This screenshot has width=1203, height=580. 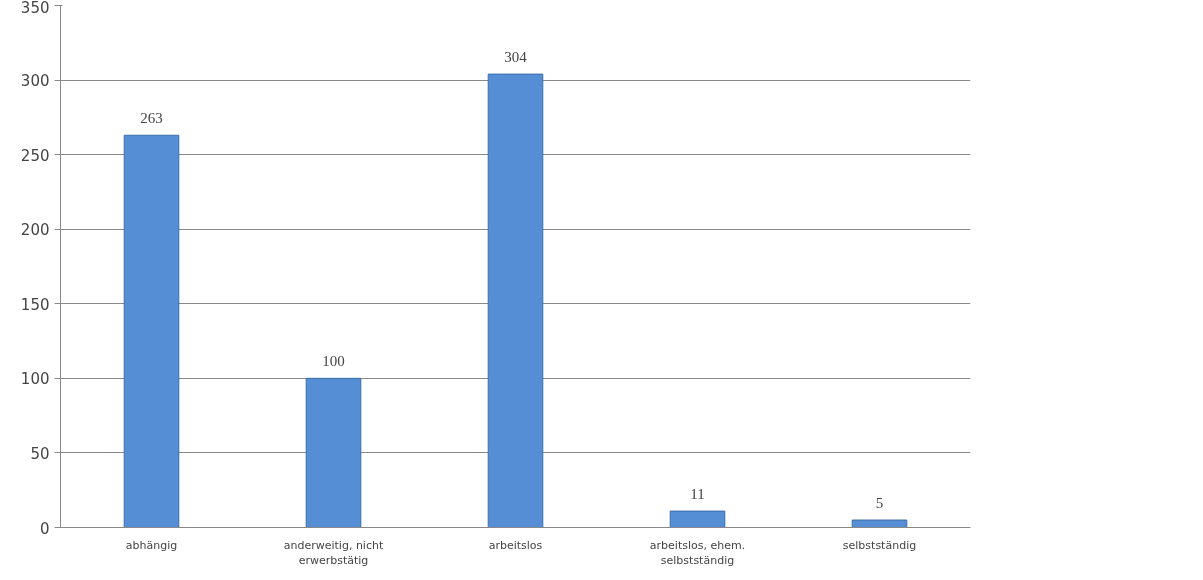 What do you see at coordinates (35, 304) in the screenshot?
I see `y-tick-label: 150` at bounding box center [35, 304].